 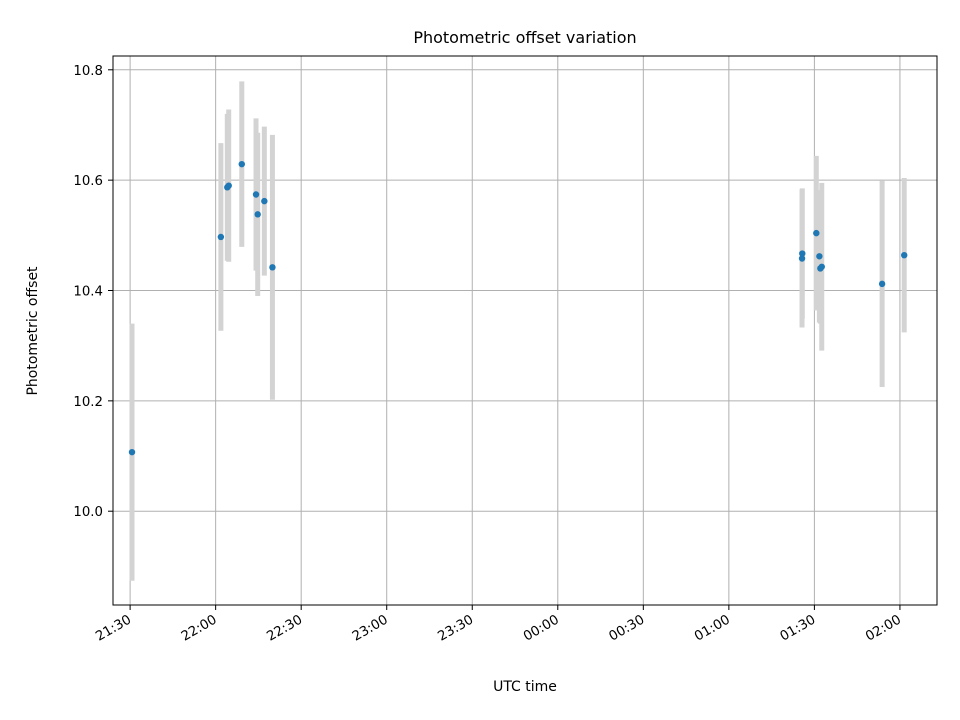 I want to click on y-tick-label: 10.4, so click(x=88, y=291).